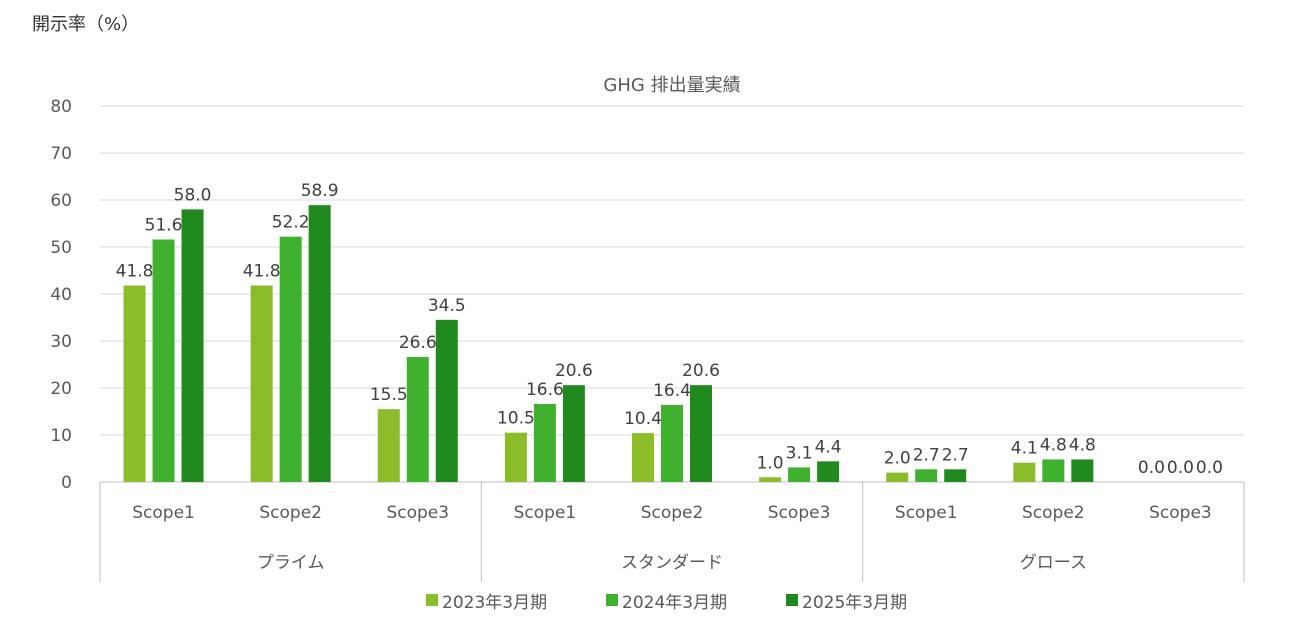 The image size is (1300, 636). I want to click on legend-label: 2024年3月期, so click(674, 603).